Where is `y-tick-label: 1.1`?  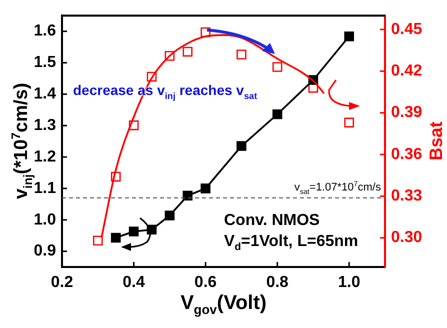 y-tick-label: 1.1 is located at coordinates (45, 188).